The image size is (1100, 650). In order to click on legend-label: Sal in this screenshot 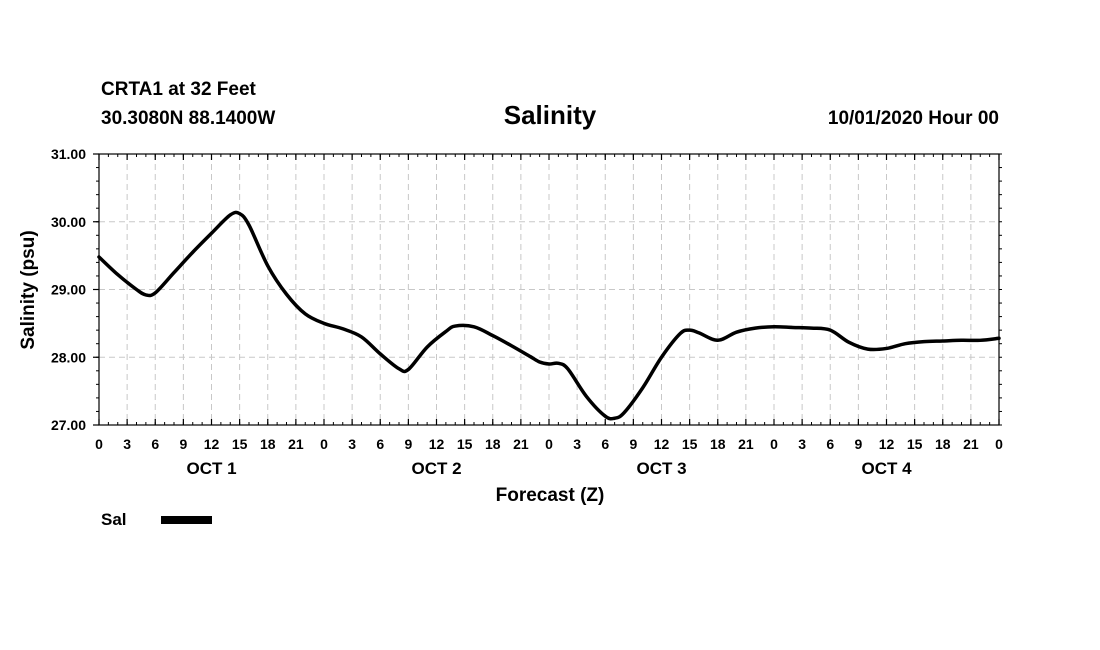, I will do `click(114, 519)`.